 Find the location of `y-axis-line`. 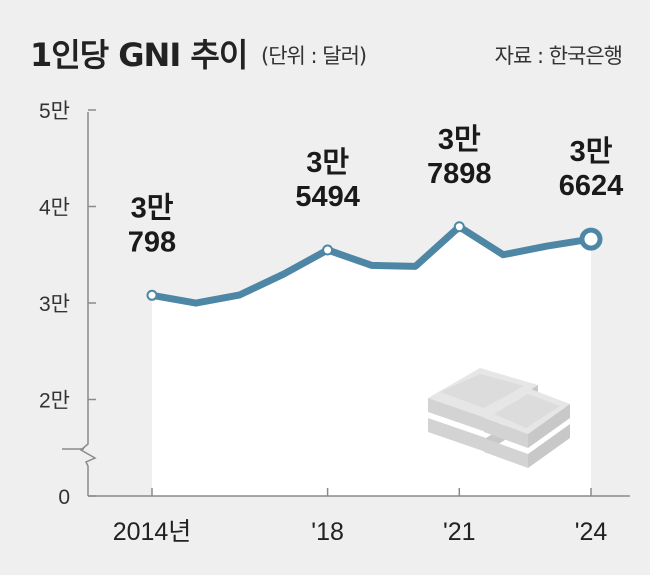

y-axis-line is located at coordinates (88, 304).